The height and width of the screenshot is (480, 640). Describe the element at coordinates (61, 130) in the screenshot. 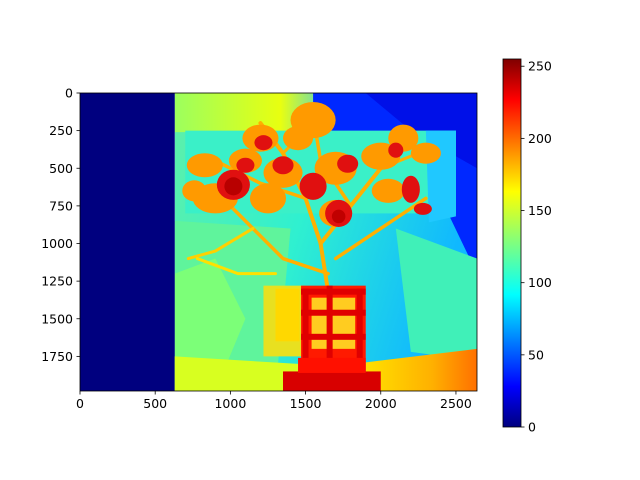

I see `y-tick-label: 250` at that location.